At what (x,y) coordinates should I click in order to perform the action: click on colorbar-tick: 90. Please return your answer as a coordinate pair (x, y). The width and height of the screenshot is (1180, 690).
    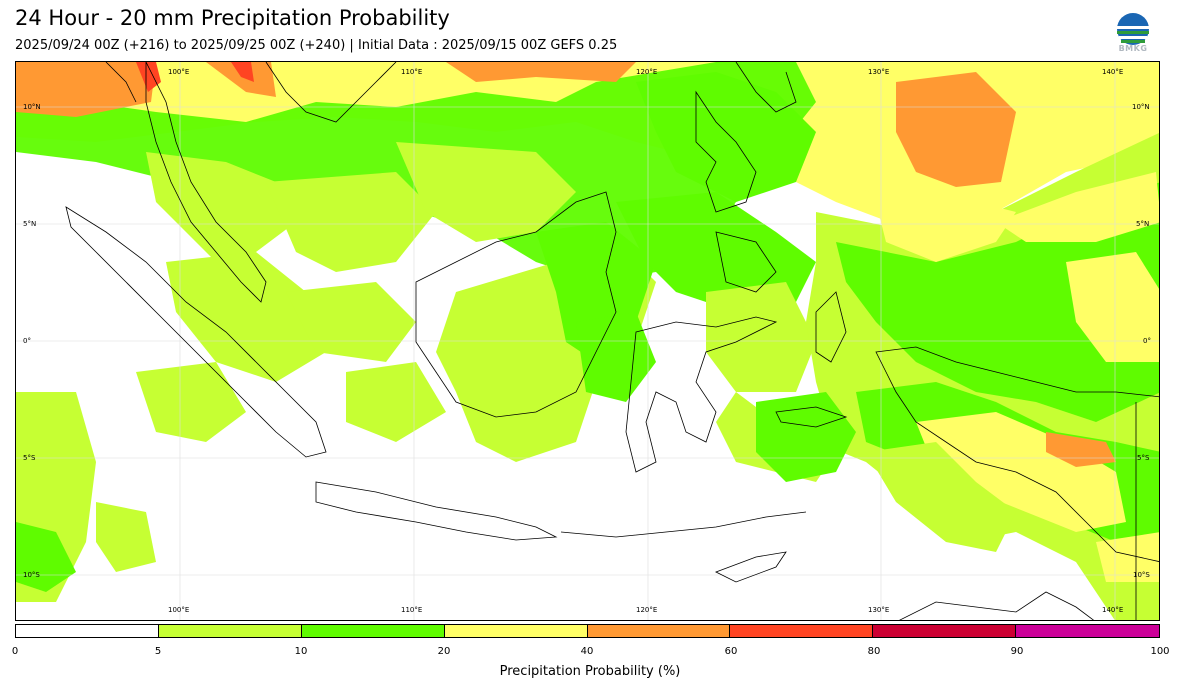
    Looking at the image, I should click on (1017, 651).